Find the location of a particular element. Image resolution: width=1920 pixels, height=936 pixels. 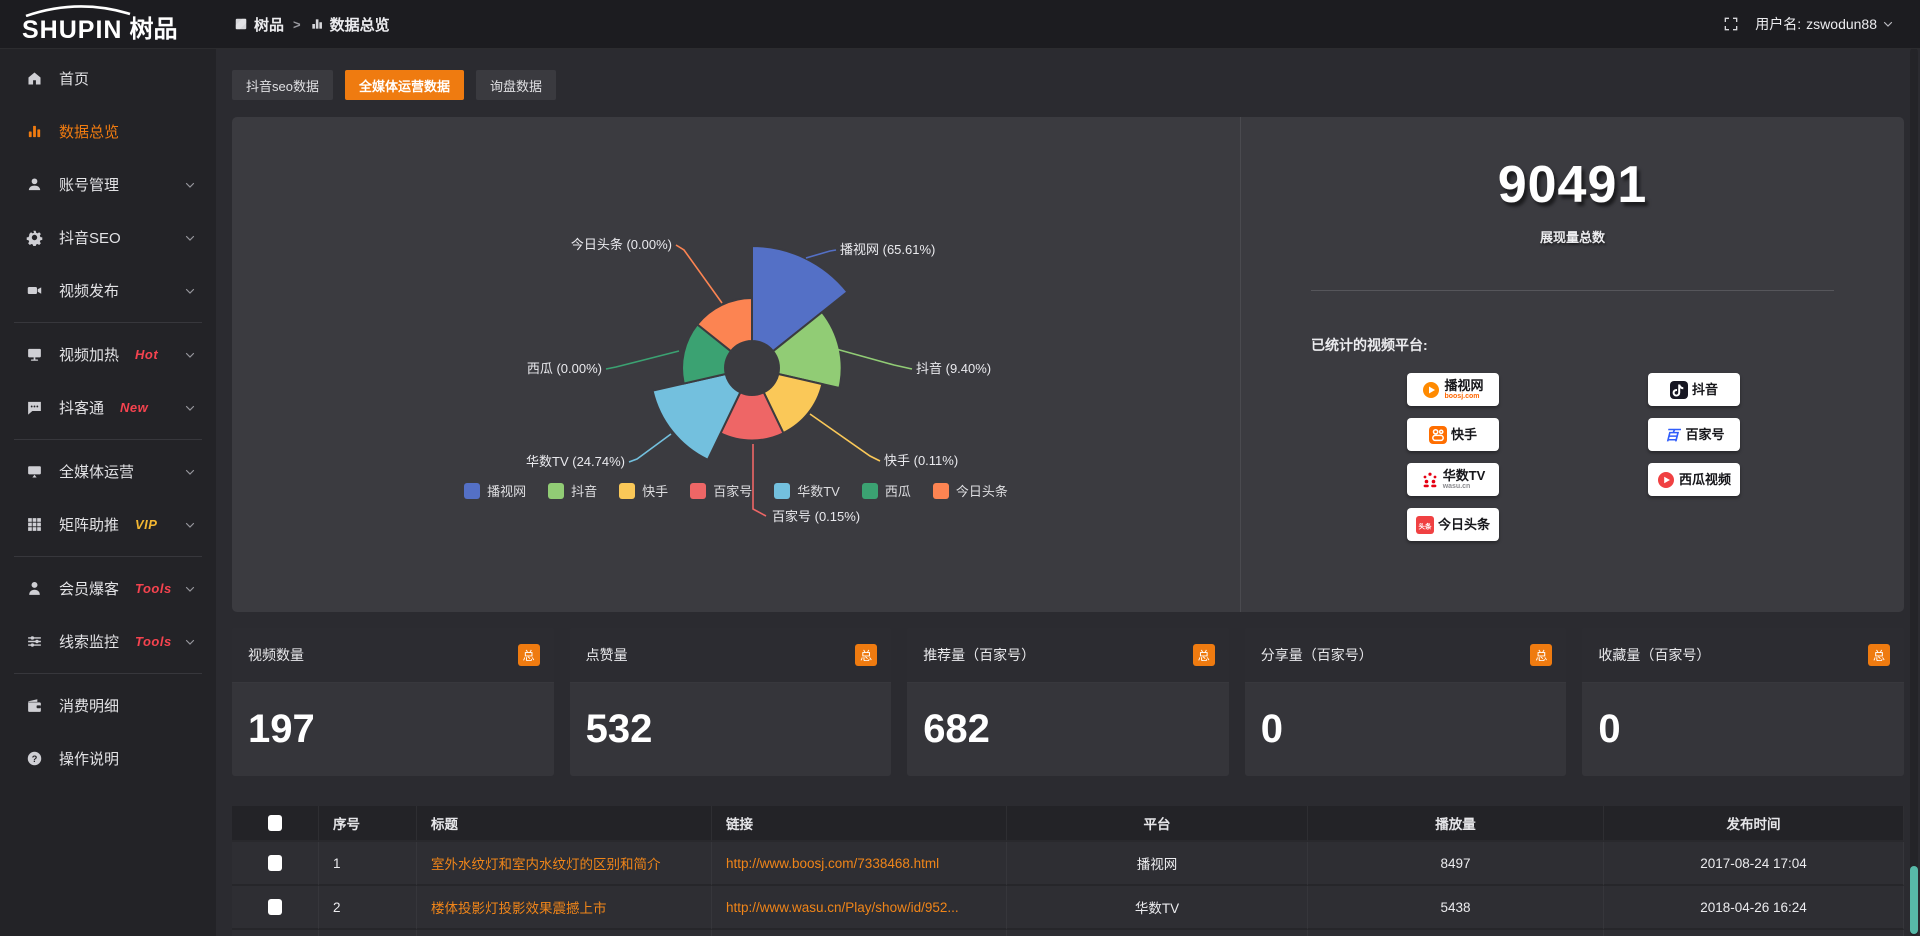

cell-plays is located at coordinates (1456, 933).